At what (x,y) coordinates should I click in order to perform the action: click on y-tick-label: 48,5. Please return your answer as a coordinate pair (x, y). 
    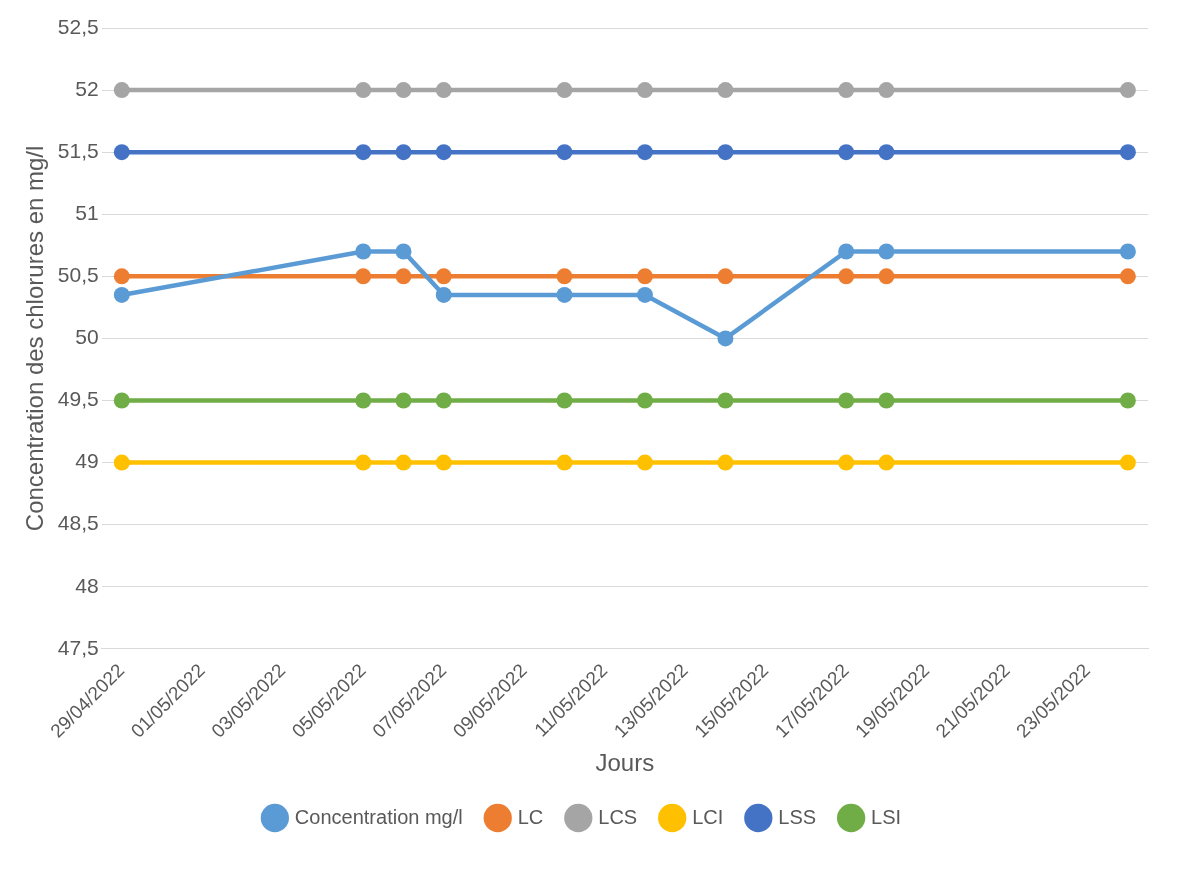
    Looking at the image, I should click on (78, 523).